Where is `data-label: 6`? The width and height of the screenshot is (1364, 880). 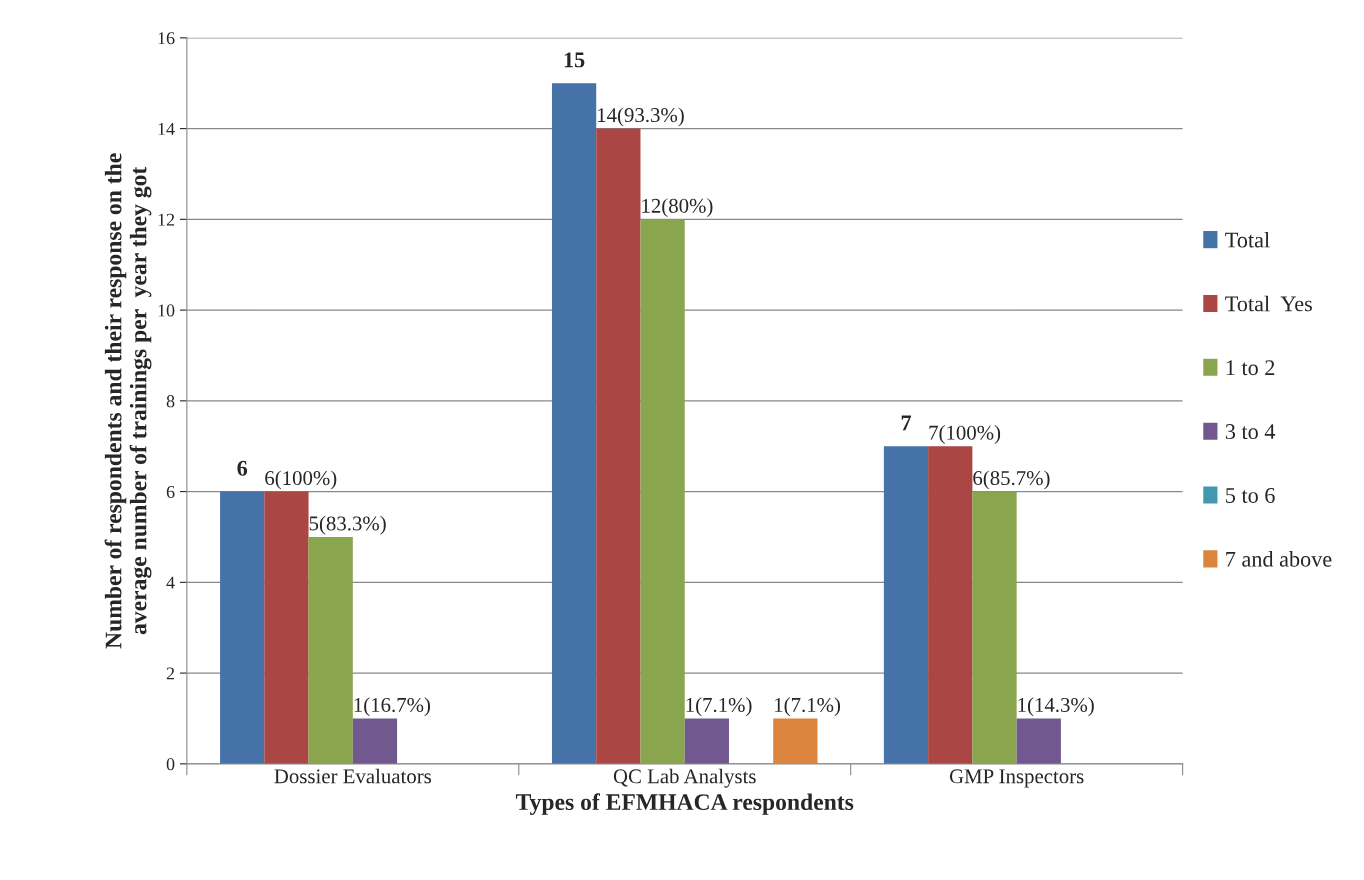
data-label: 6 is located at coordinates (242, 468).